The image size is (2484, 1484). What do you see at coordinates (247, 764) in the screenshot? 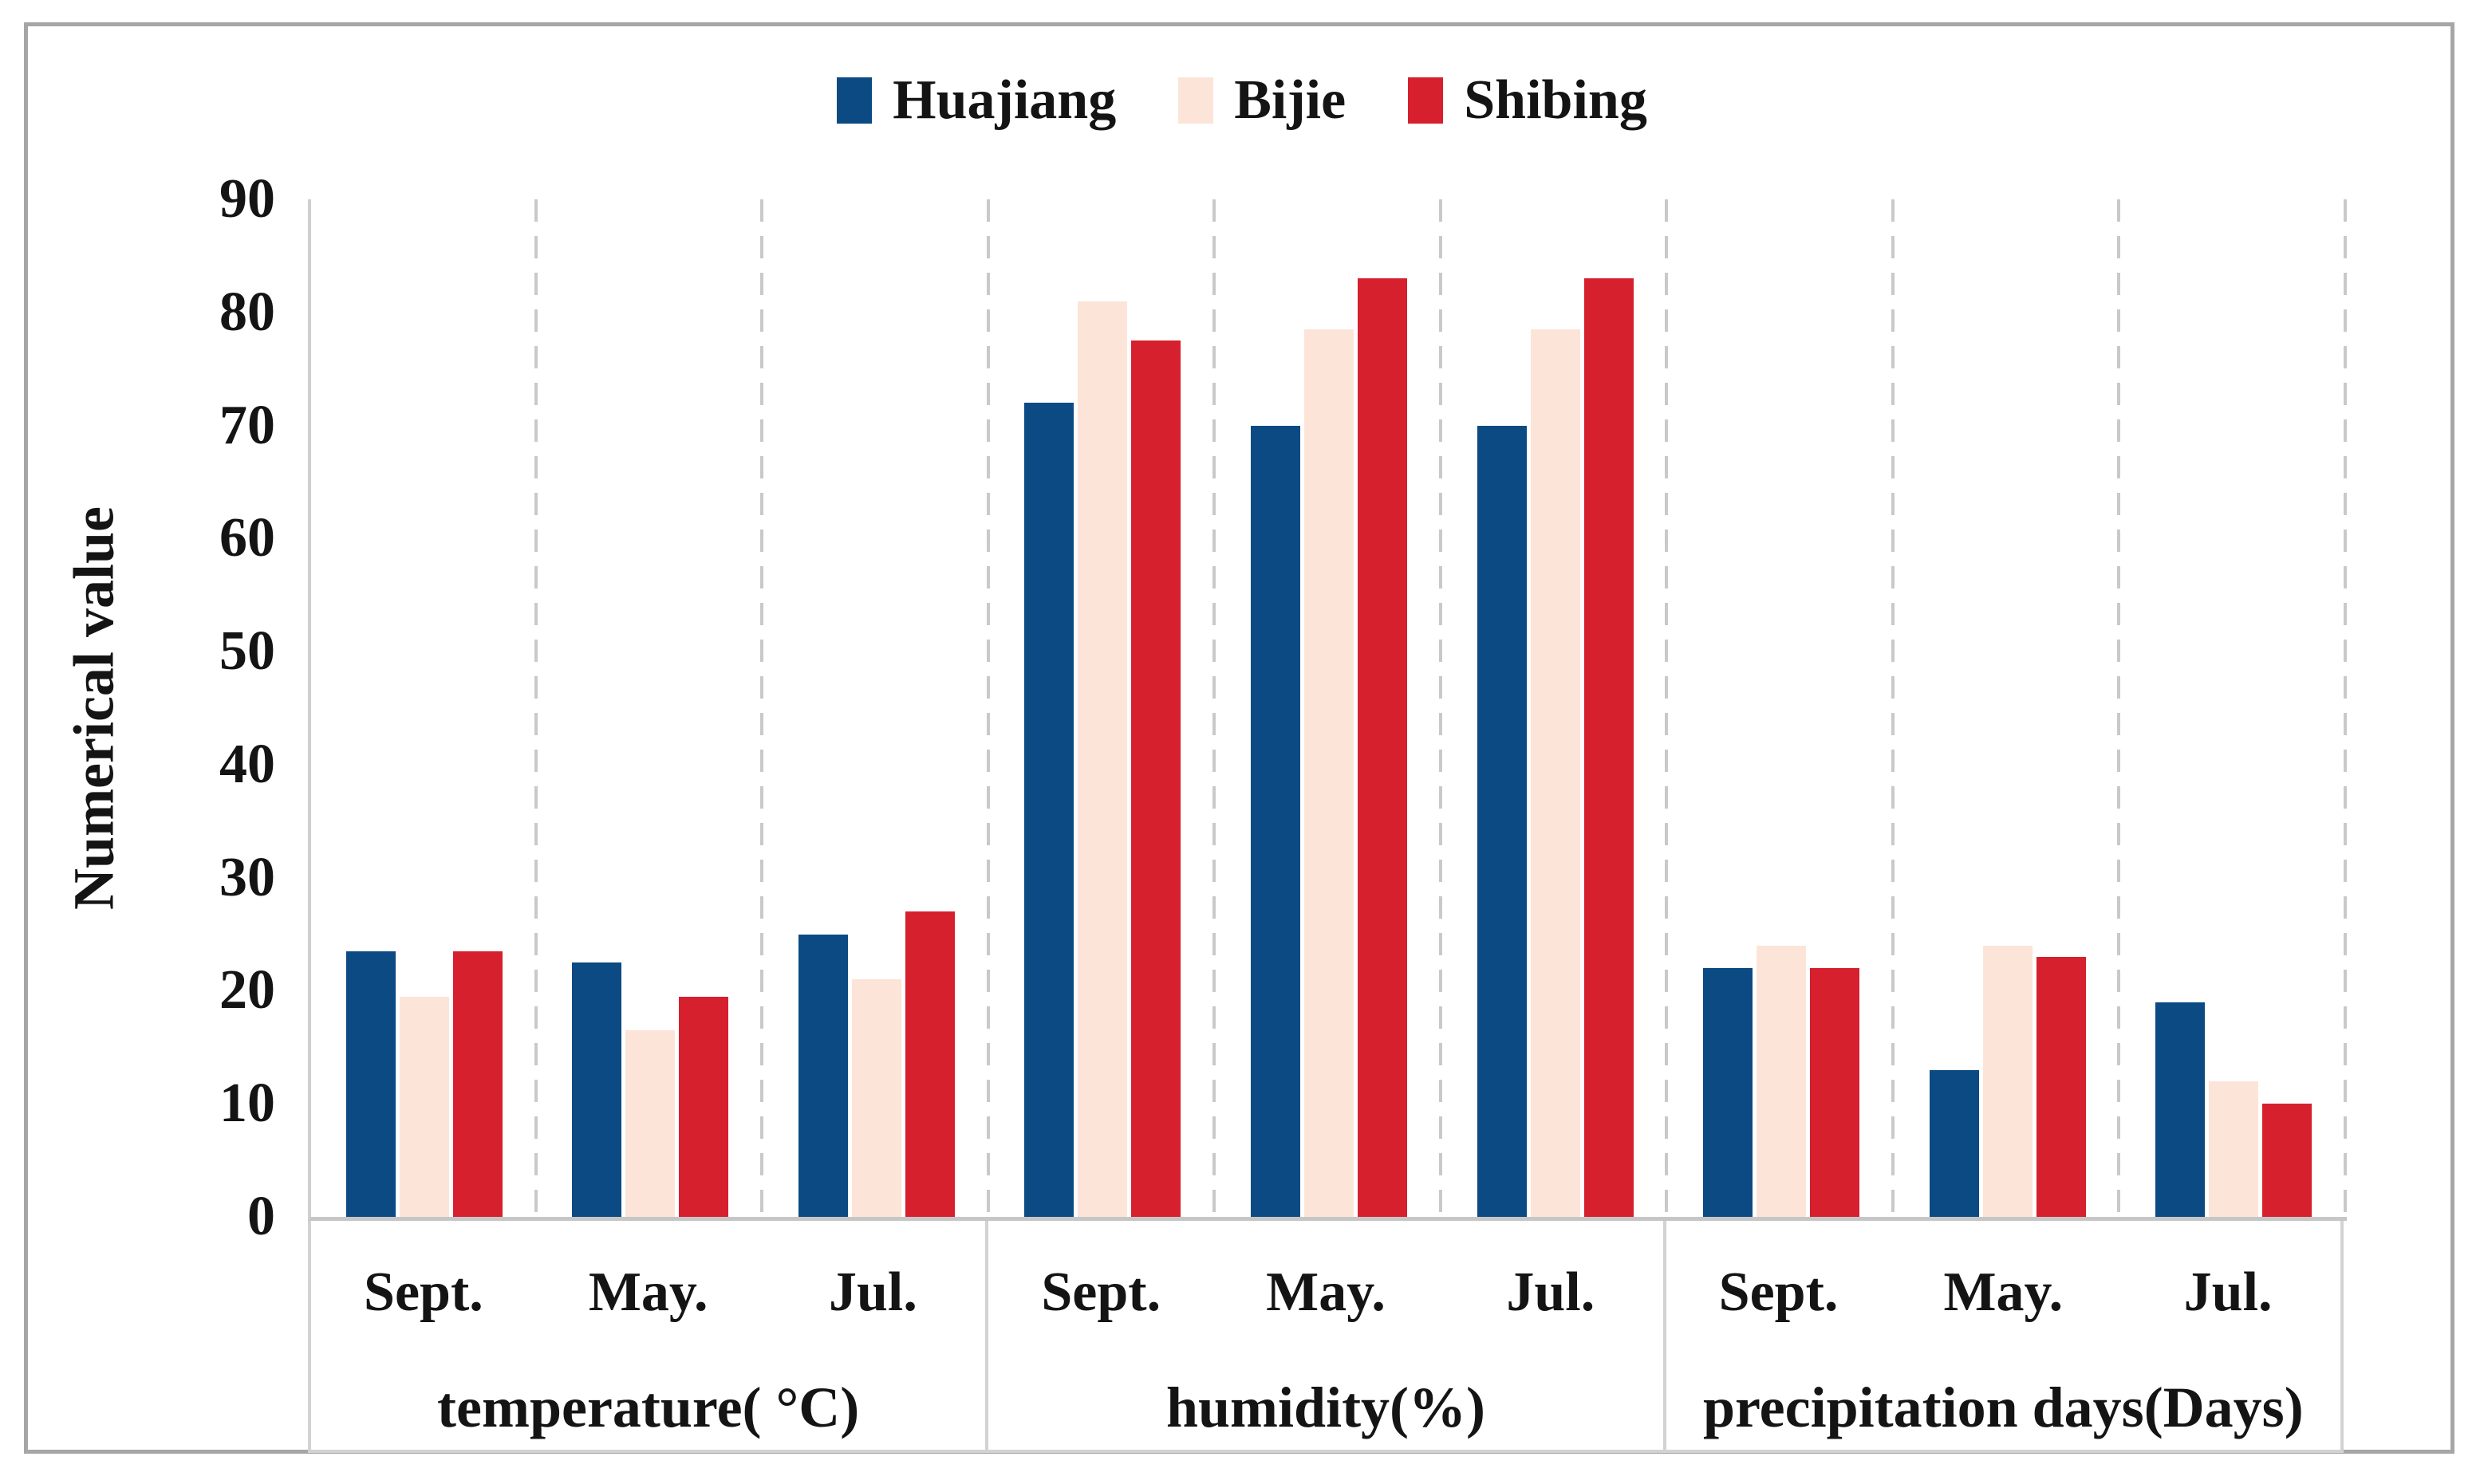
I see `y-tick-label: 40` at bounding box center [247, 764].